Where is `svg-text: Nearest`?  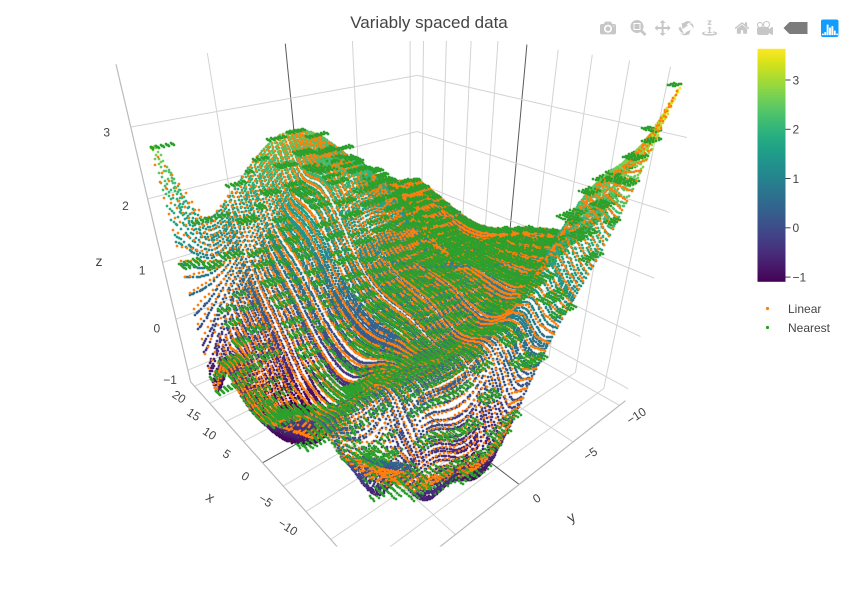
svg-text: Nearest is located at coordinates (809, 328).